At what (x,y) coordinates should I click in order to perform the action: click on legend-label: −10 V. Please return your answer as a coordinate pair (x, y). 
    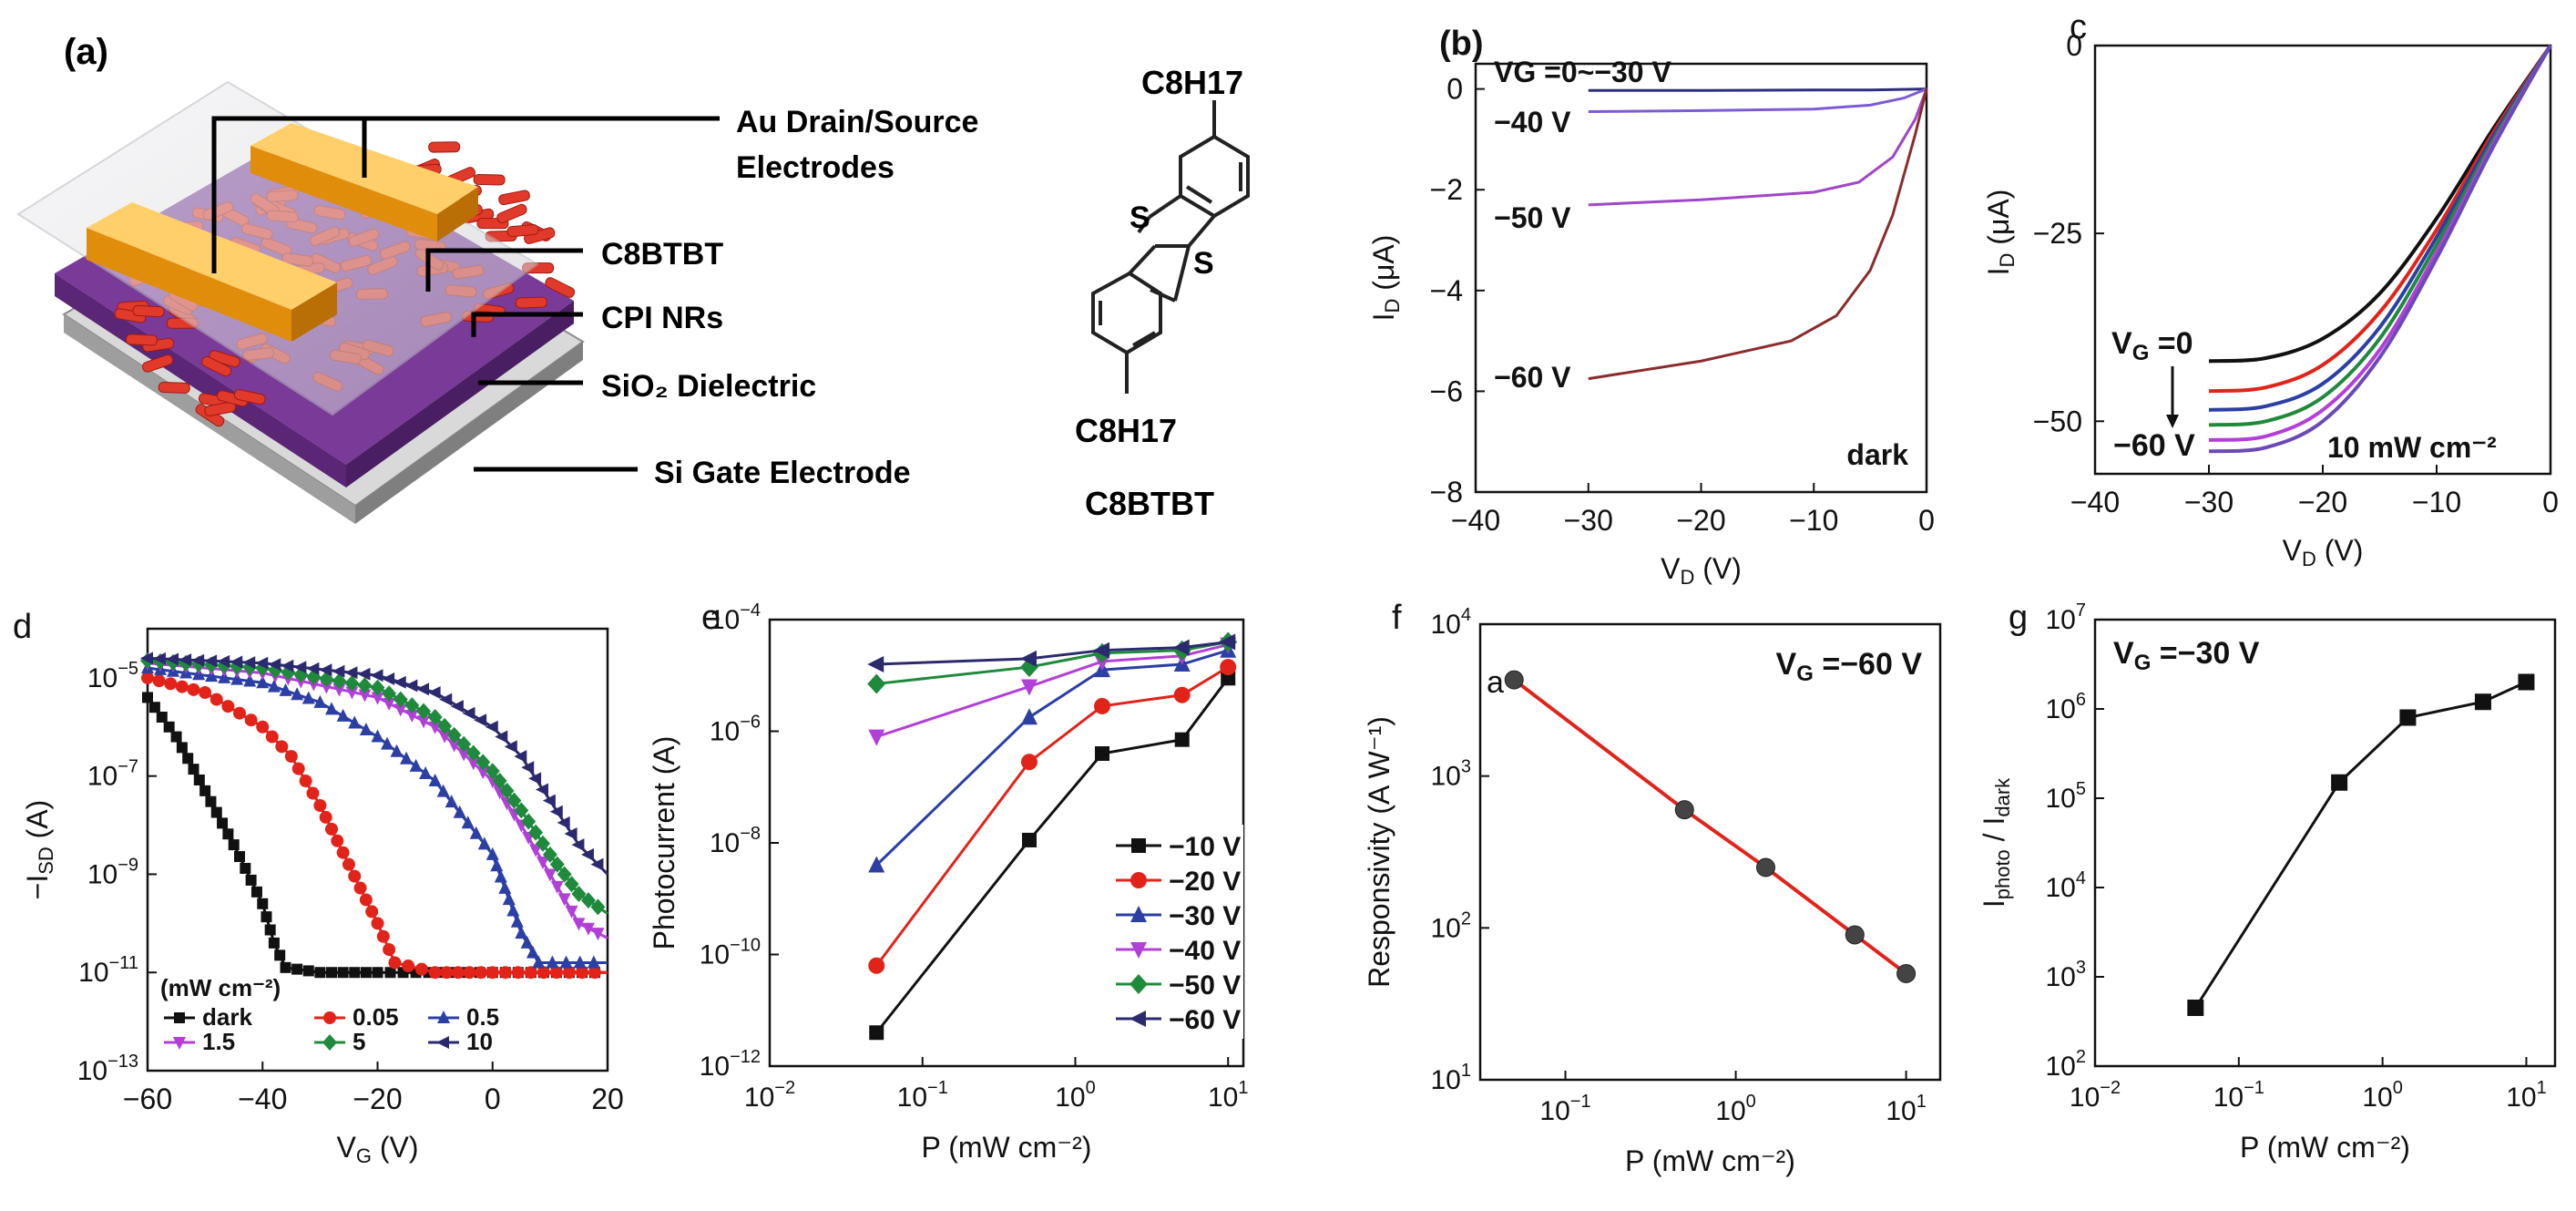
    Looking at the image, I should click on (1205, 847).